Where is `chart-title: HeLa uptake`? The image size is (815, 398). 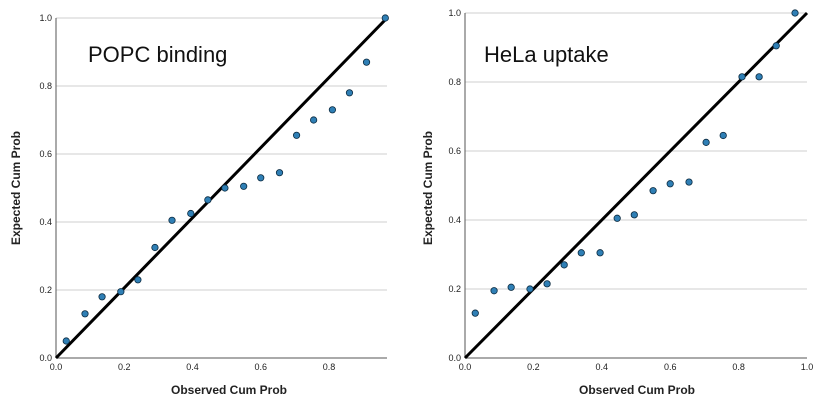 chart-title: HeLa uptake is located at coordinates (546, 54).